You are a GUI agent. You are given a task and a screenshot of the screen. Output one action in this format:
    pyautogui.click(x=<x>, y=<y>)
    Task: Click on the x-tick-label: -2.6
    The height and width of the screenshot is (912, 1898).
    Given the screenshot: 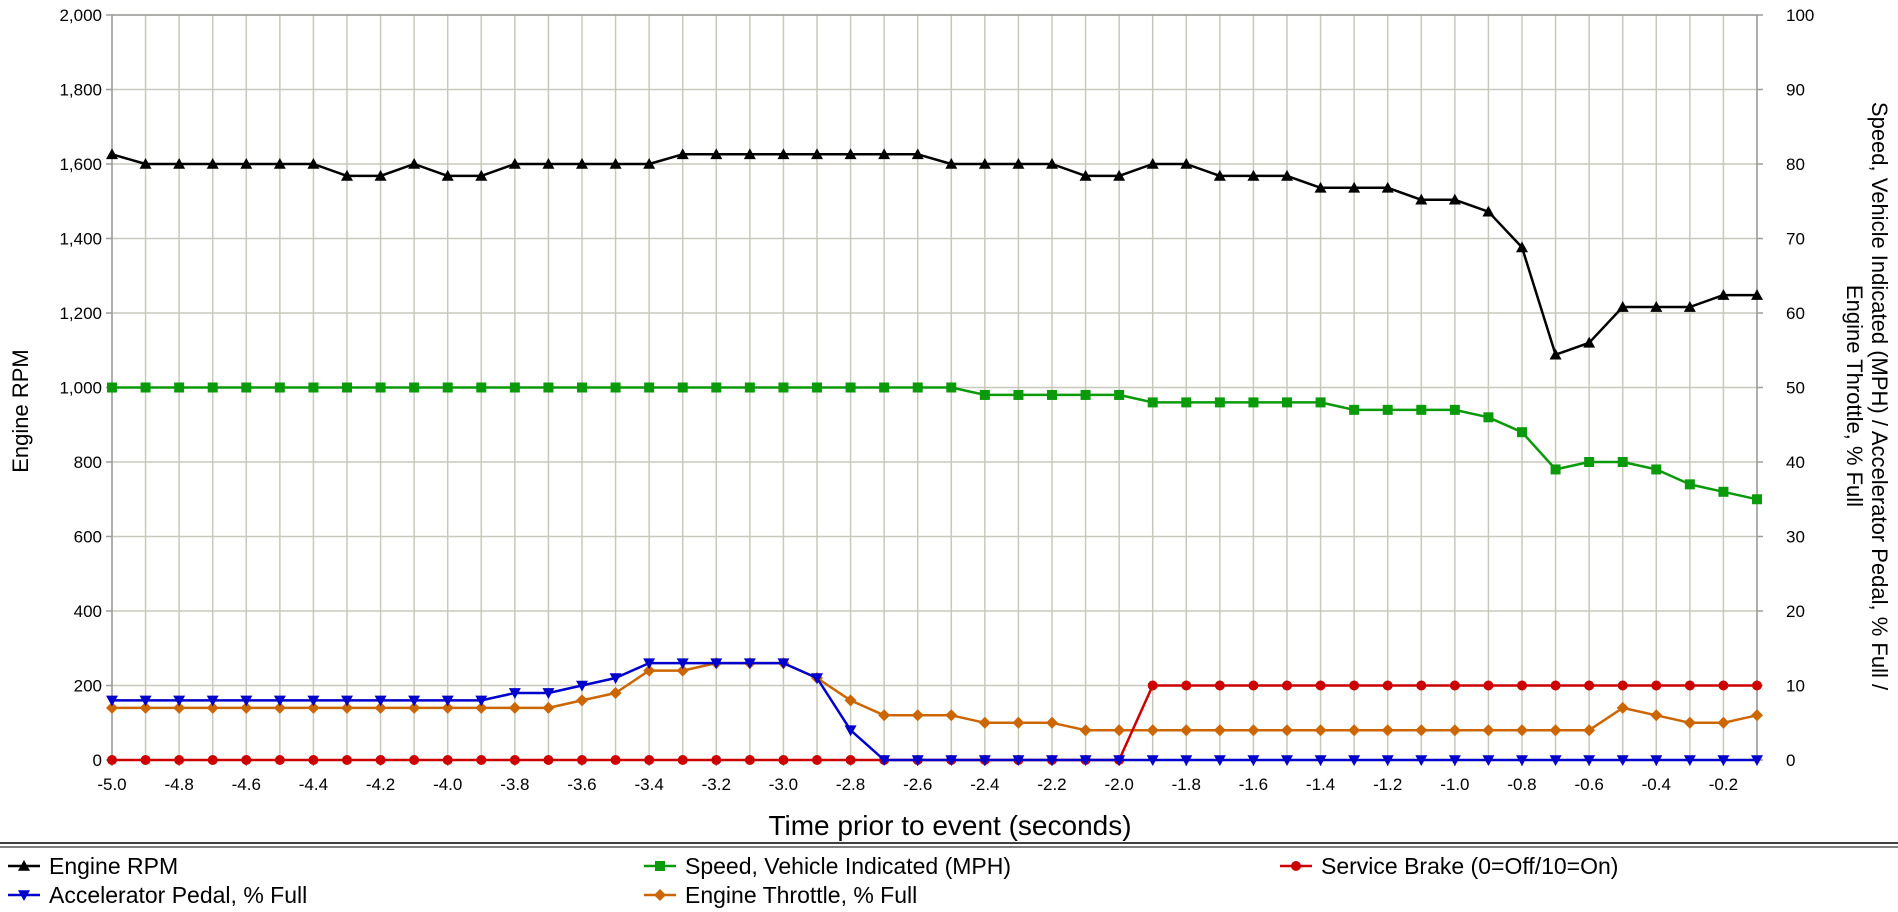 What is the action you would take?
    pyautogui.click(x=917, y=784)
    